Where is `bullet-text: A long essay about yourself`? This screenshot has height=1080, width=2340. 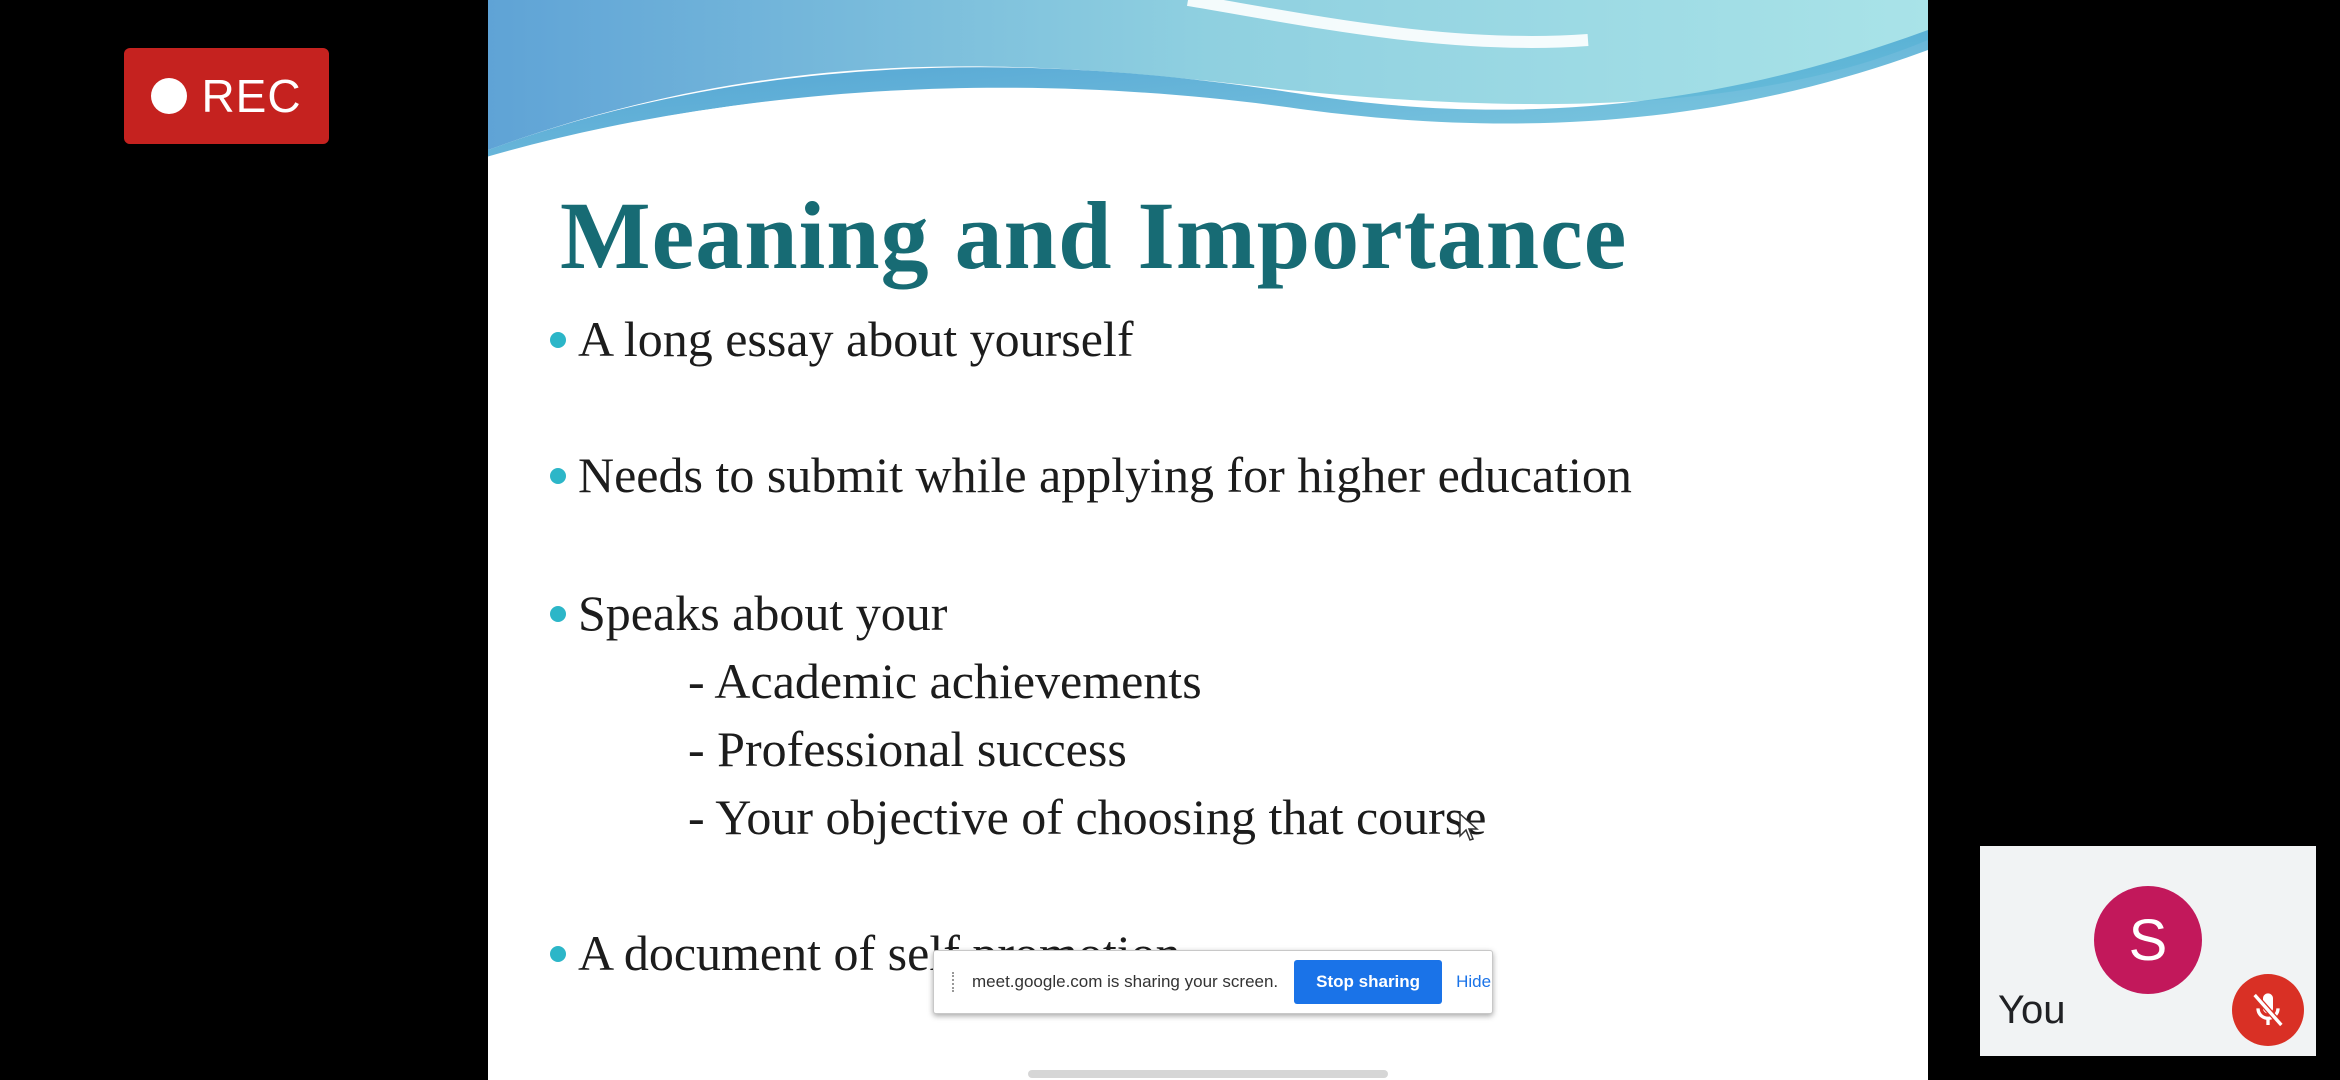
bullet-text: A long essay about yourself is located at coordinates (856, 339).